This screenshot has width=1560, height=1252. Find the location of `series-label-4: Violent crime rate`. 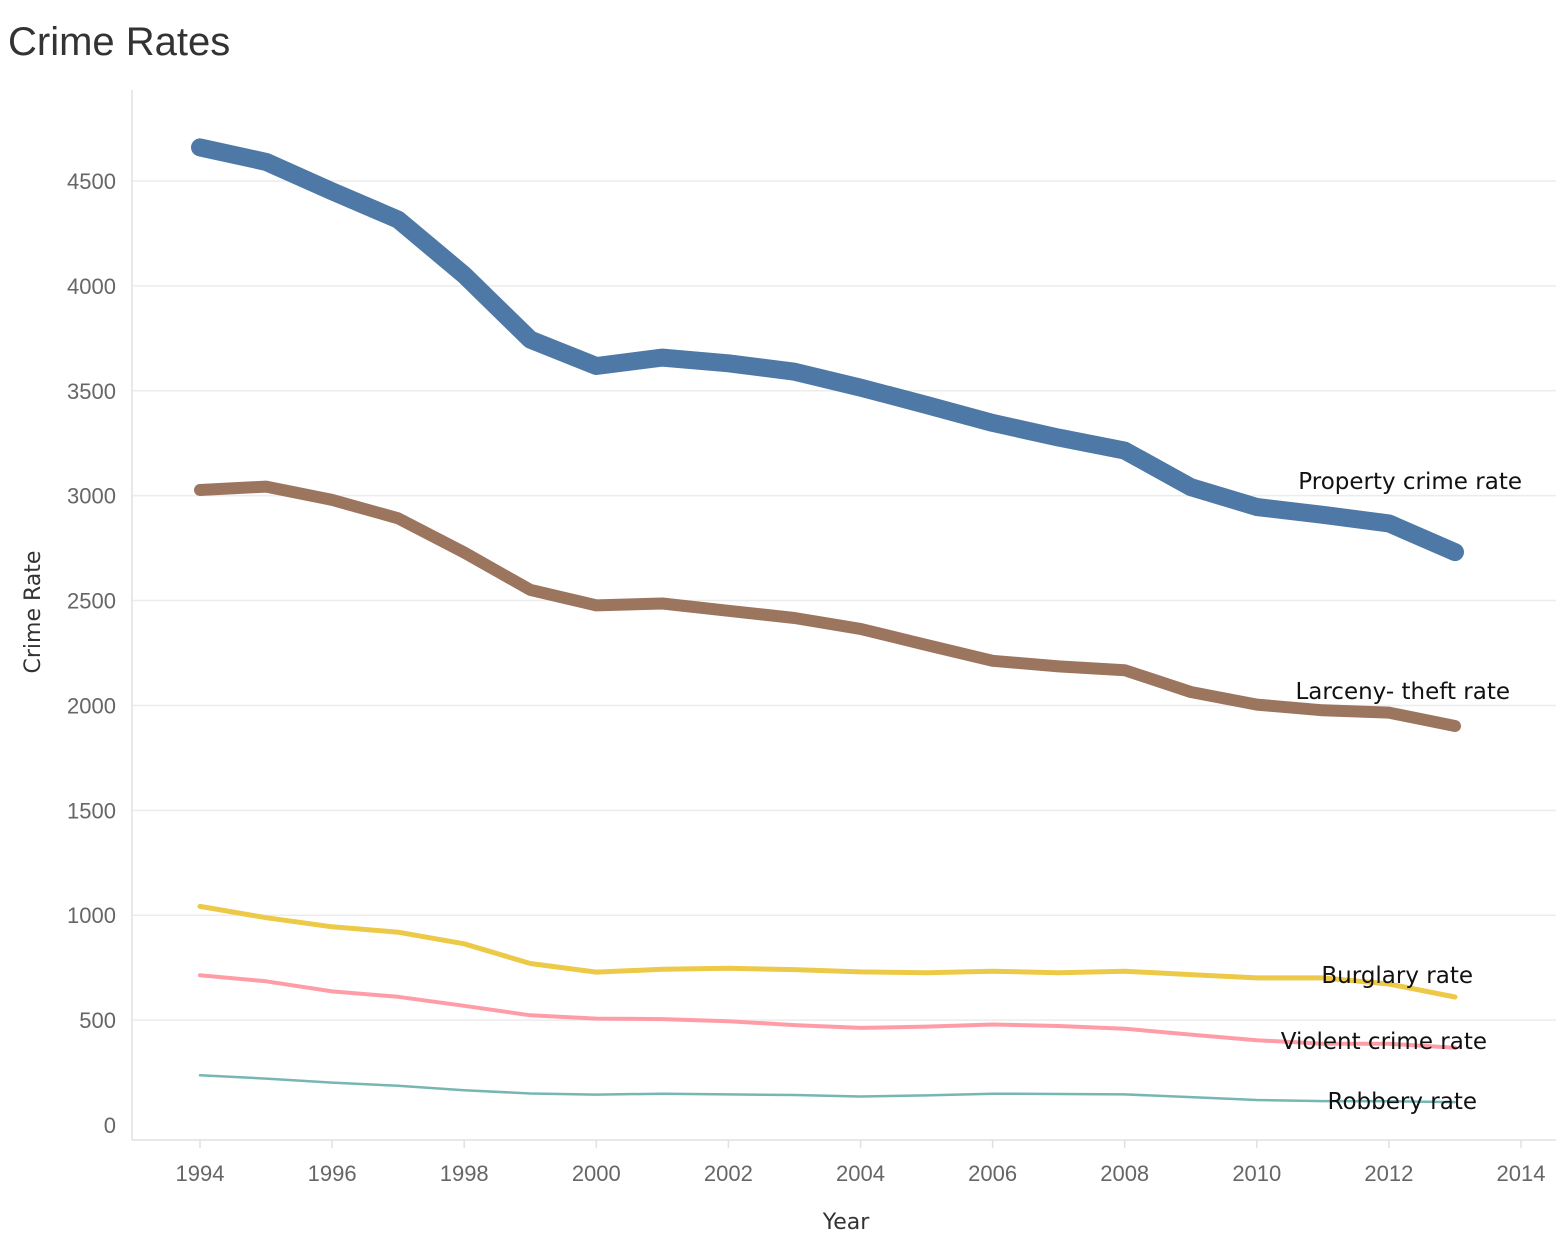

series-label-4: Violent crime rate is located at coordinates (1384, 1042).